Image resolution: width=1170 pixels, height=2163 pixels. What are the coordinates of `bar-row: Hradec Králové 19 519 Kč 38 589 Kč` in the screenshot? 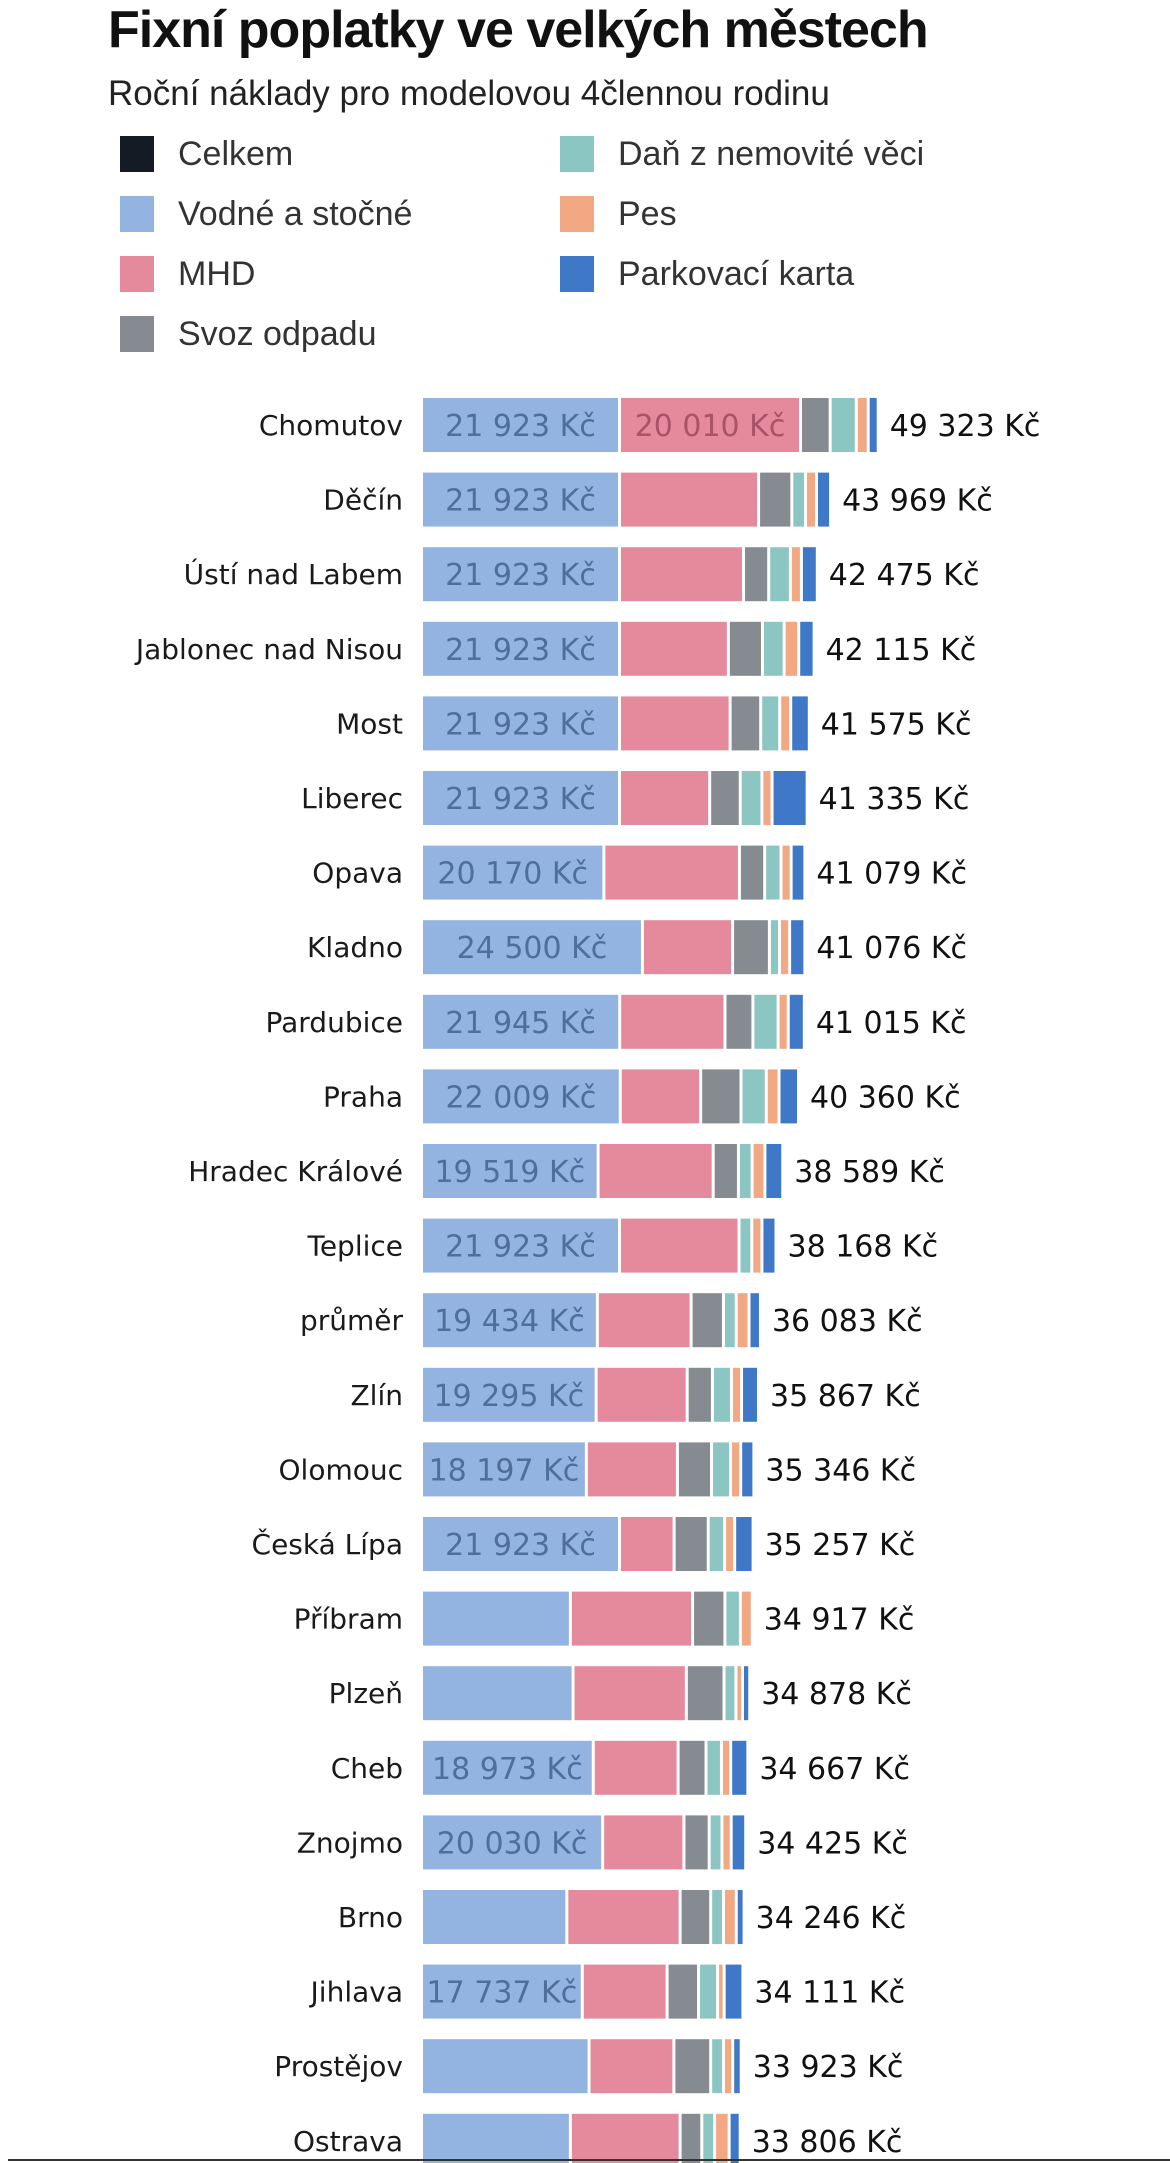 It's located at (566, 1171).